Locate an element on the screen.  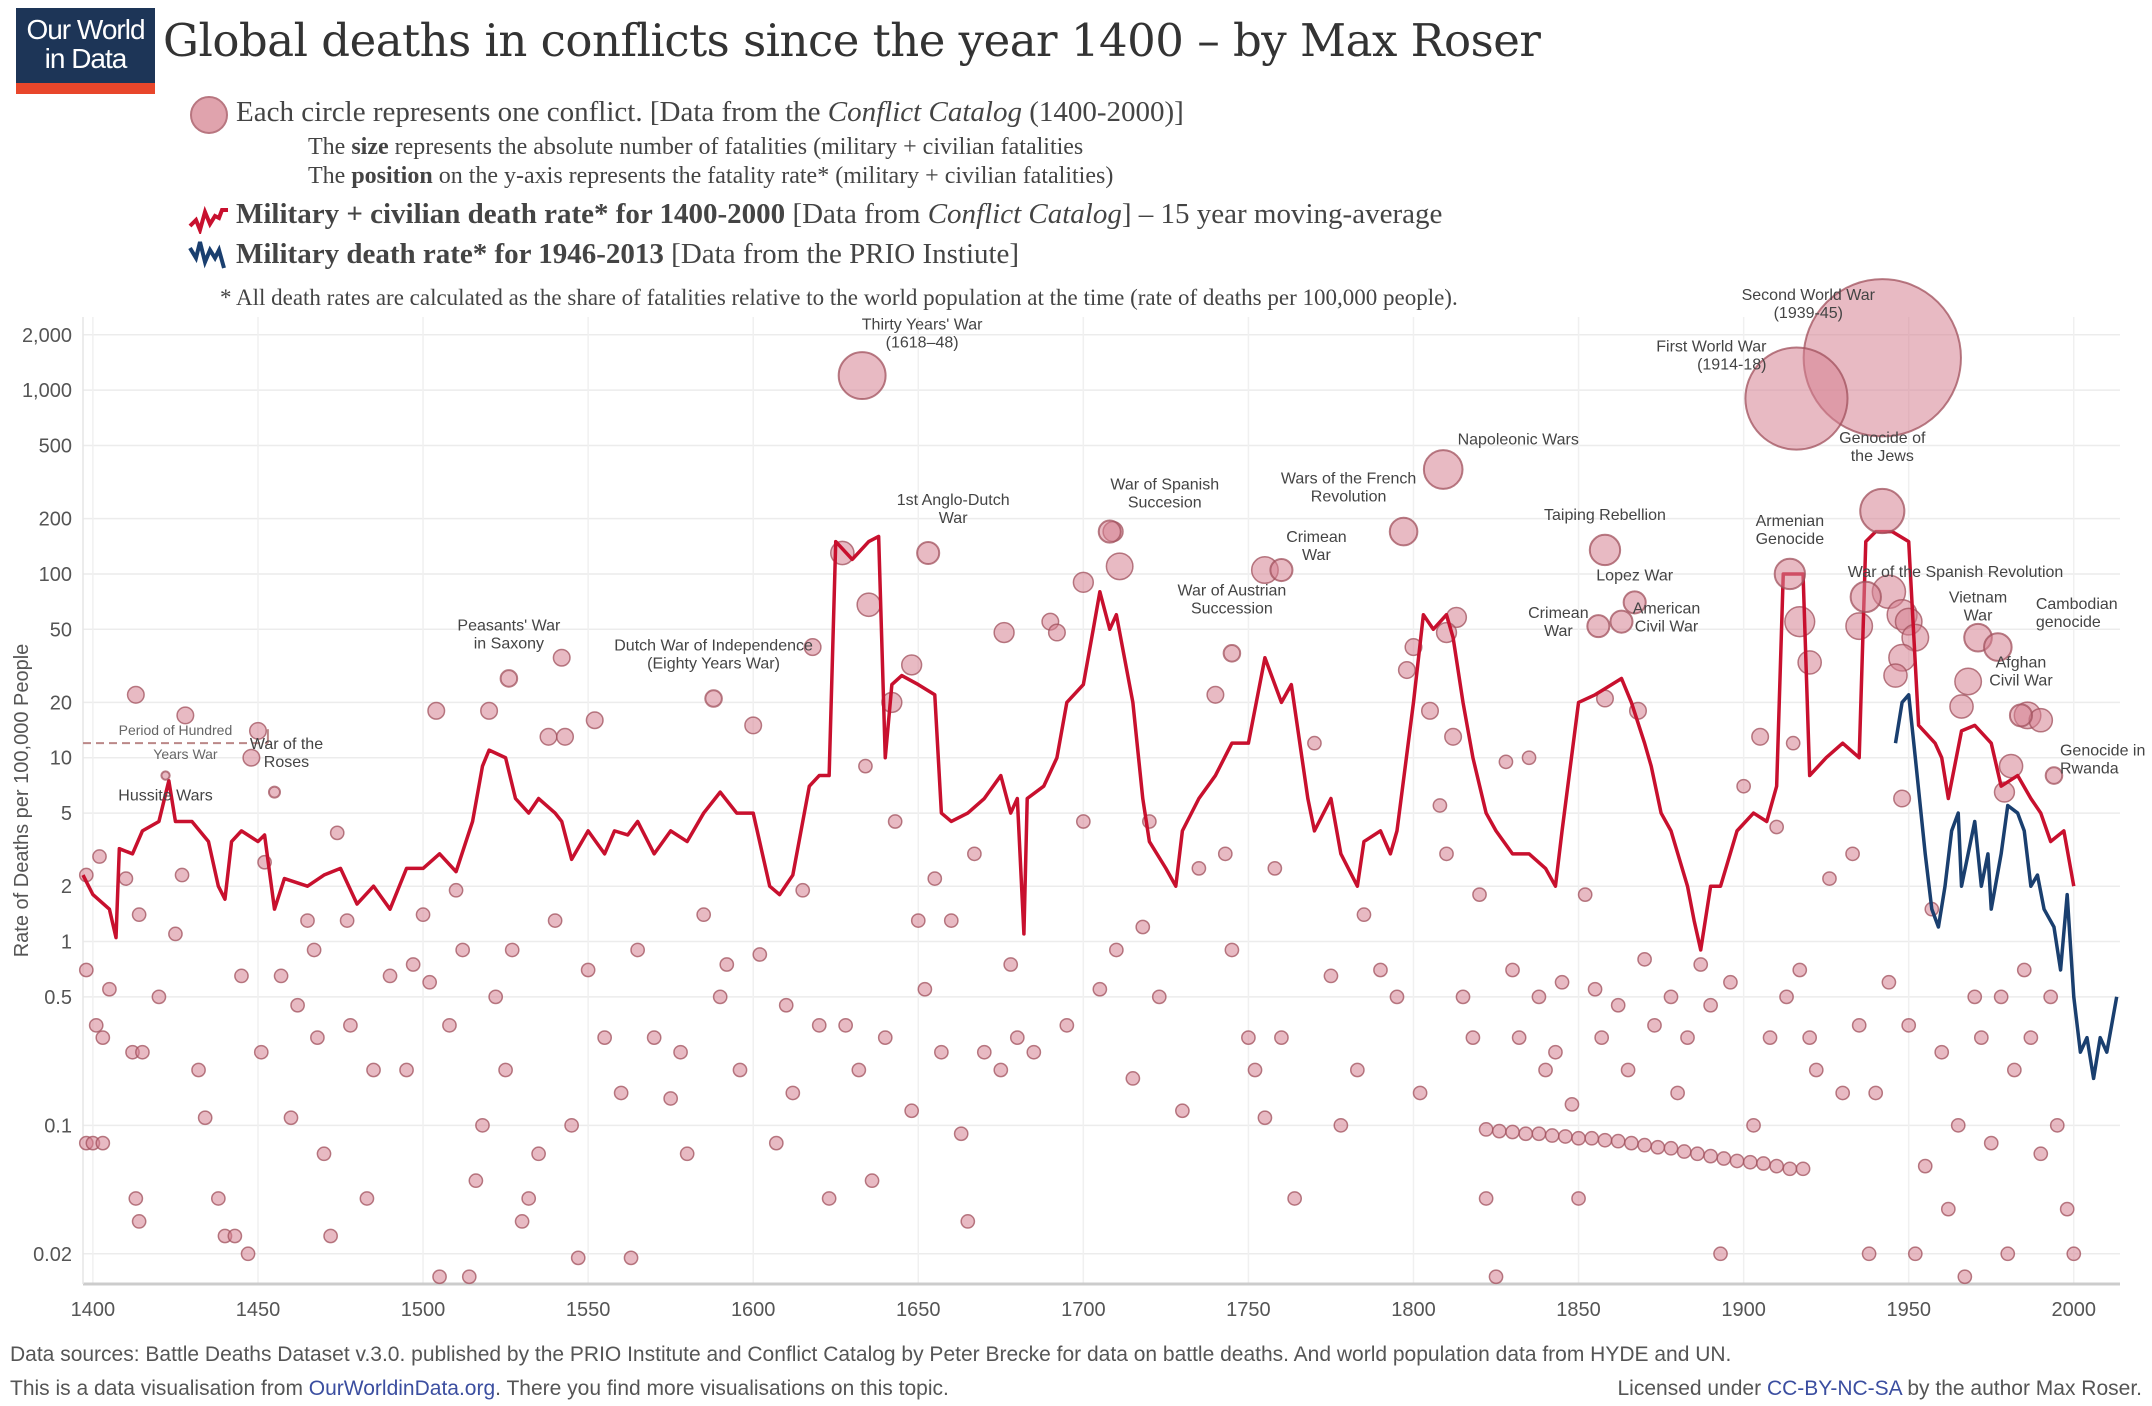
conflict-label: genocide is located at coordinates (2068, 622).